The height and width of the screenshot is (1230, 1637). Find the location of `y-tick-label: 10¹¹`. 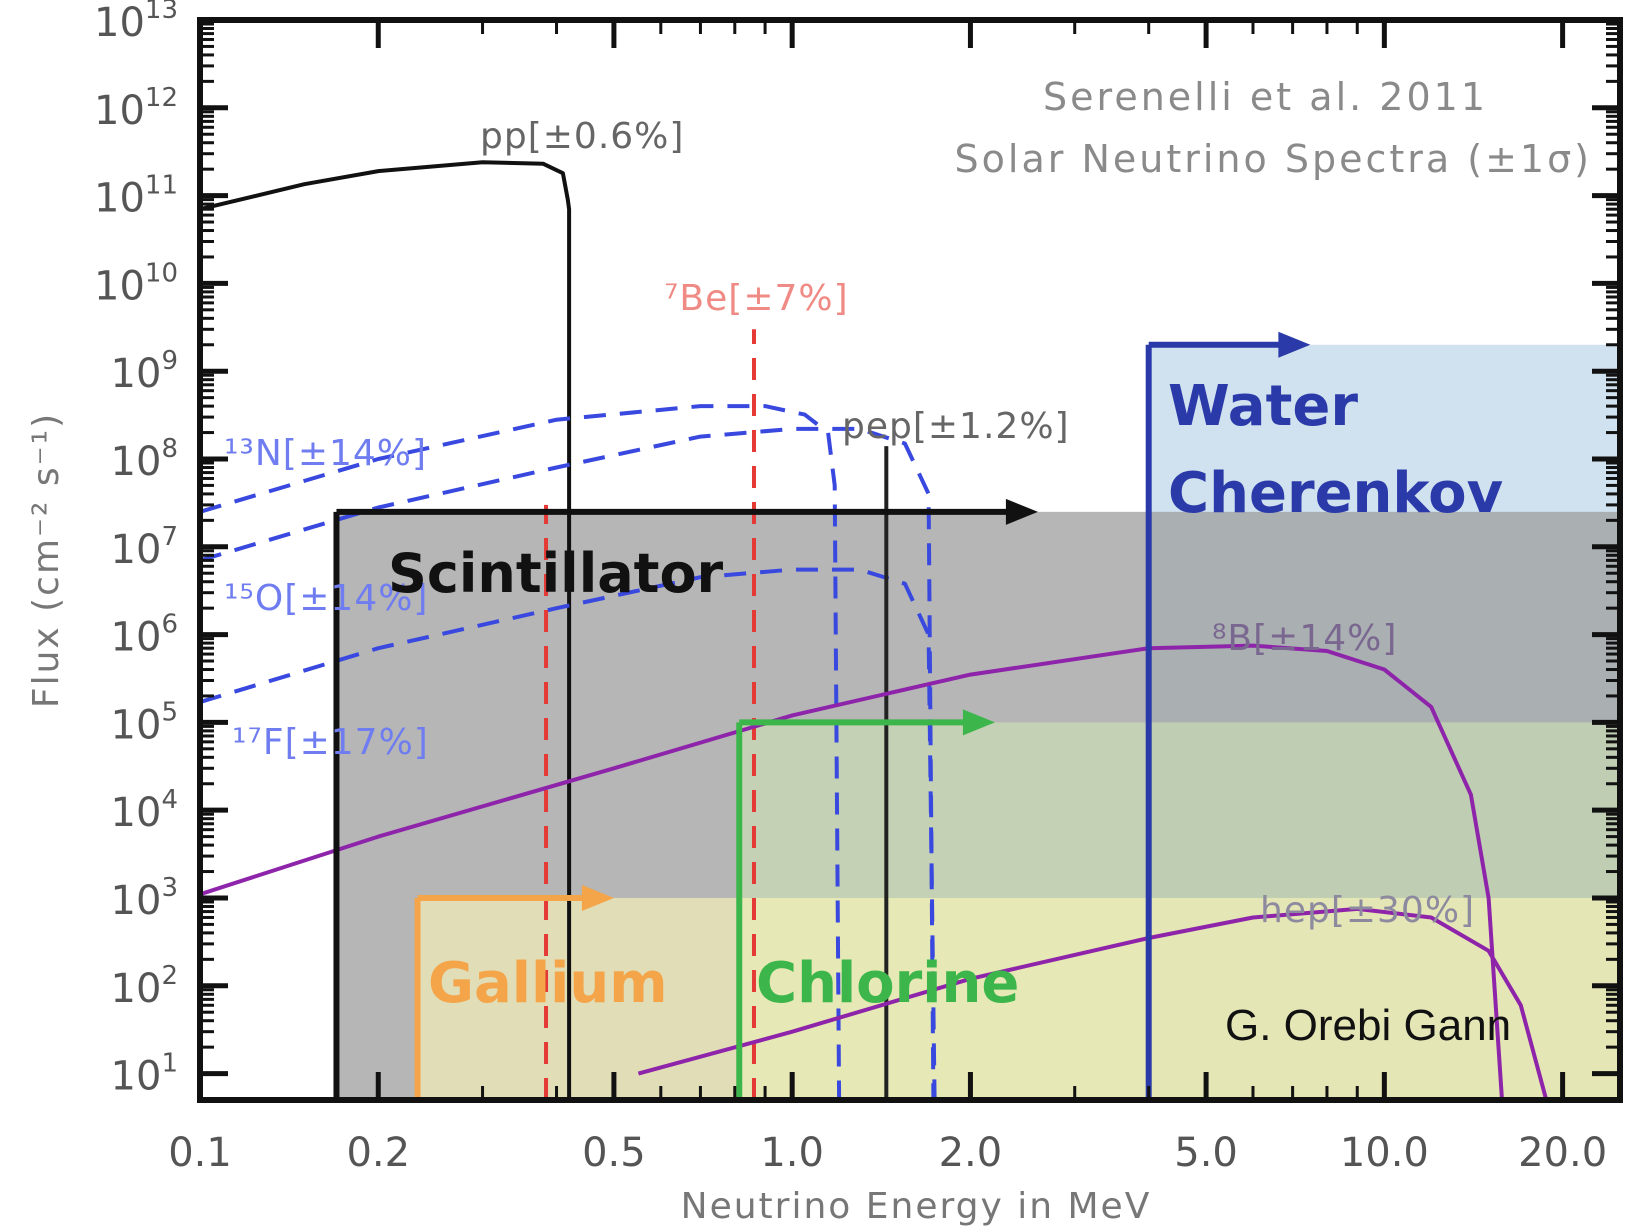

y-tick-label: 10¹¹ is located at coordinates (136, 196).